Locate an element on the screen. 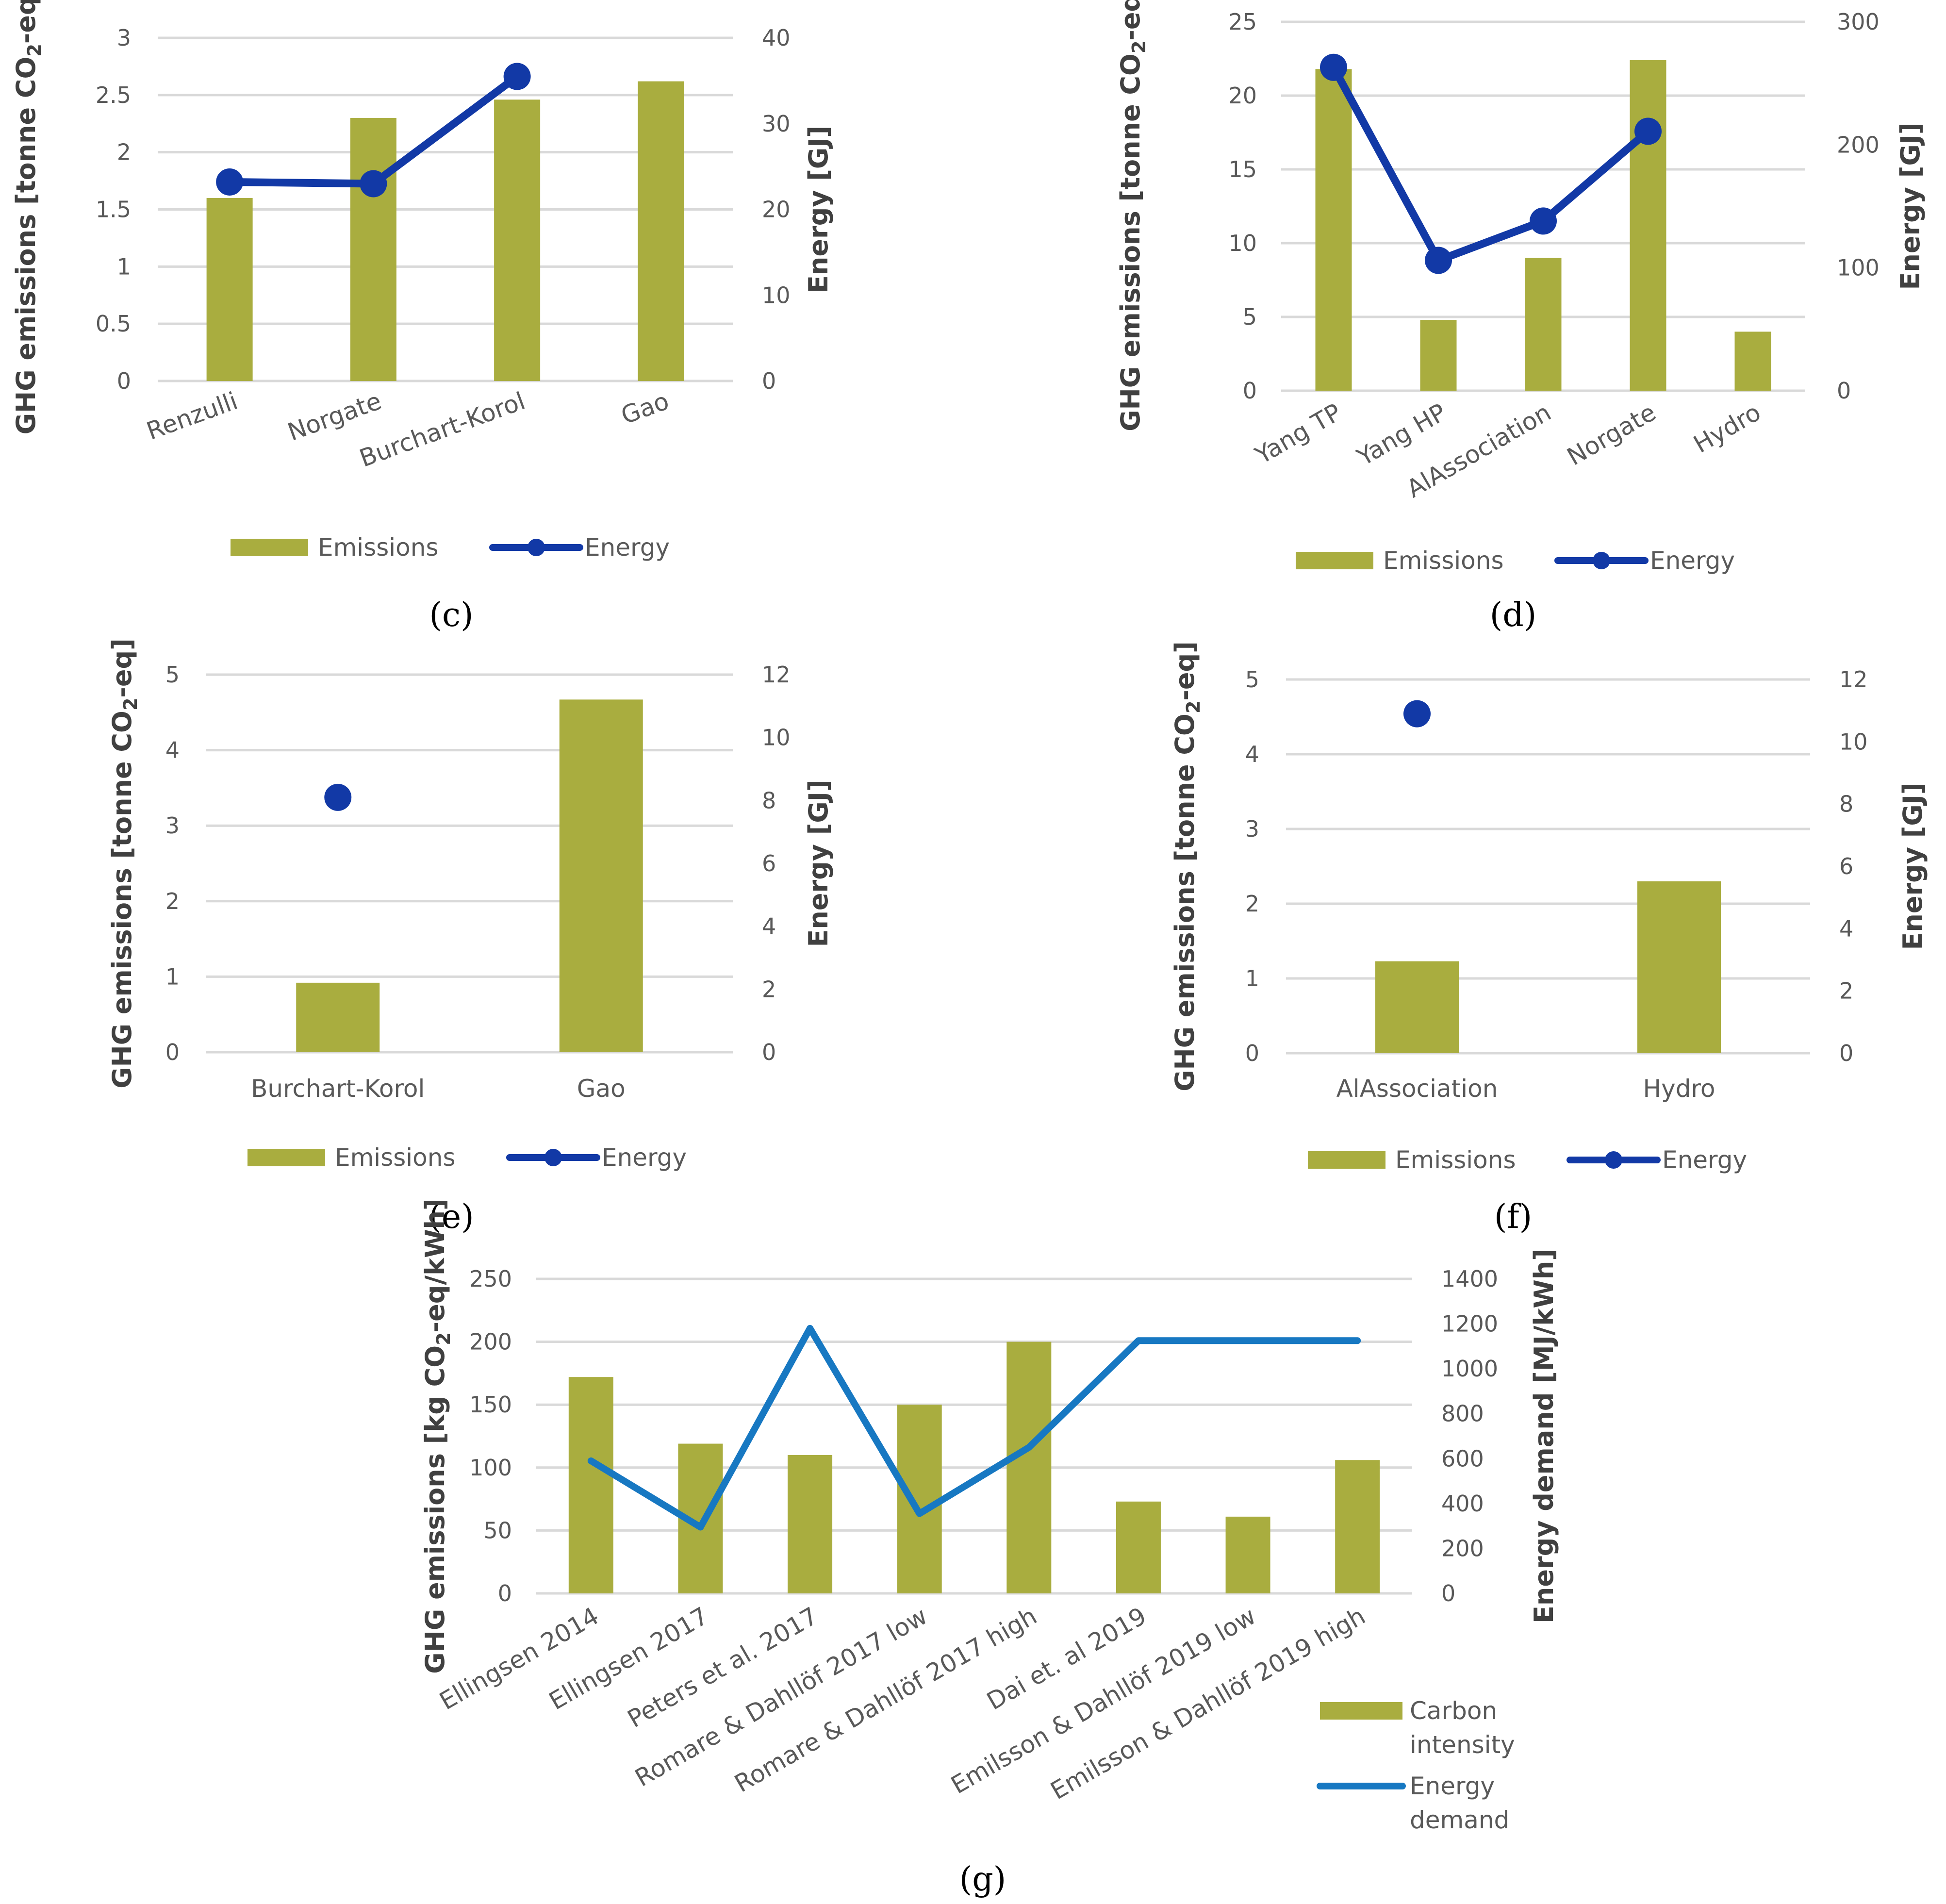  panel-label: (c) is located at coordinates (451, 615).